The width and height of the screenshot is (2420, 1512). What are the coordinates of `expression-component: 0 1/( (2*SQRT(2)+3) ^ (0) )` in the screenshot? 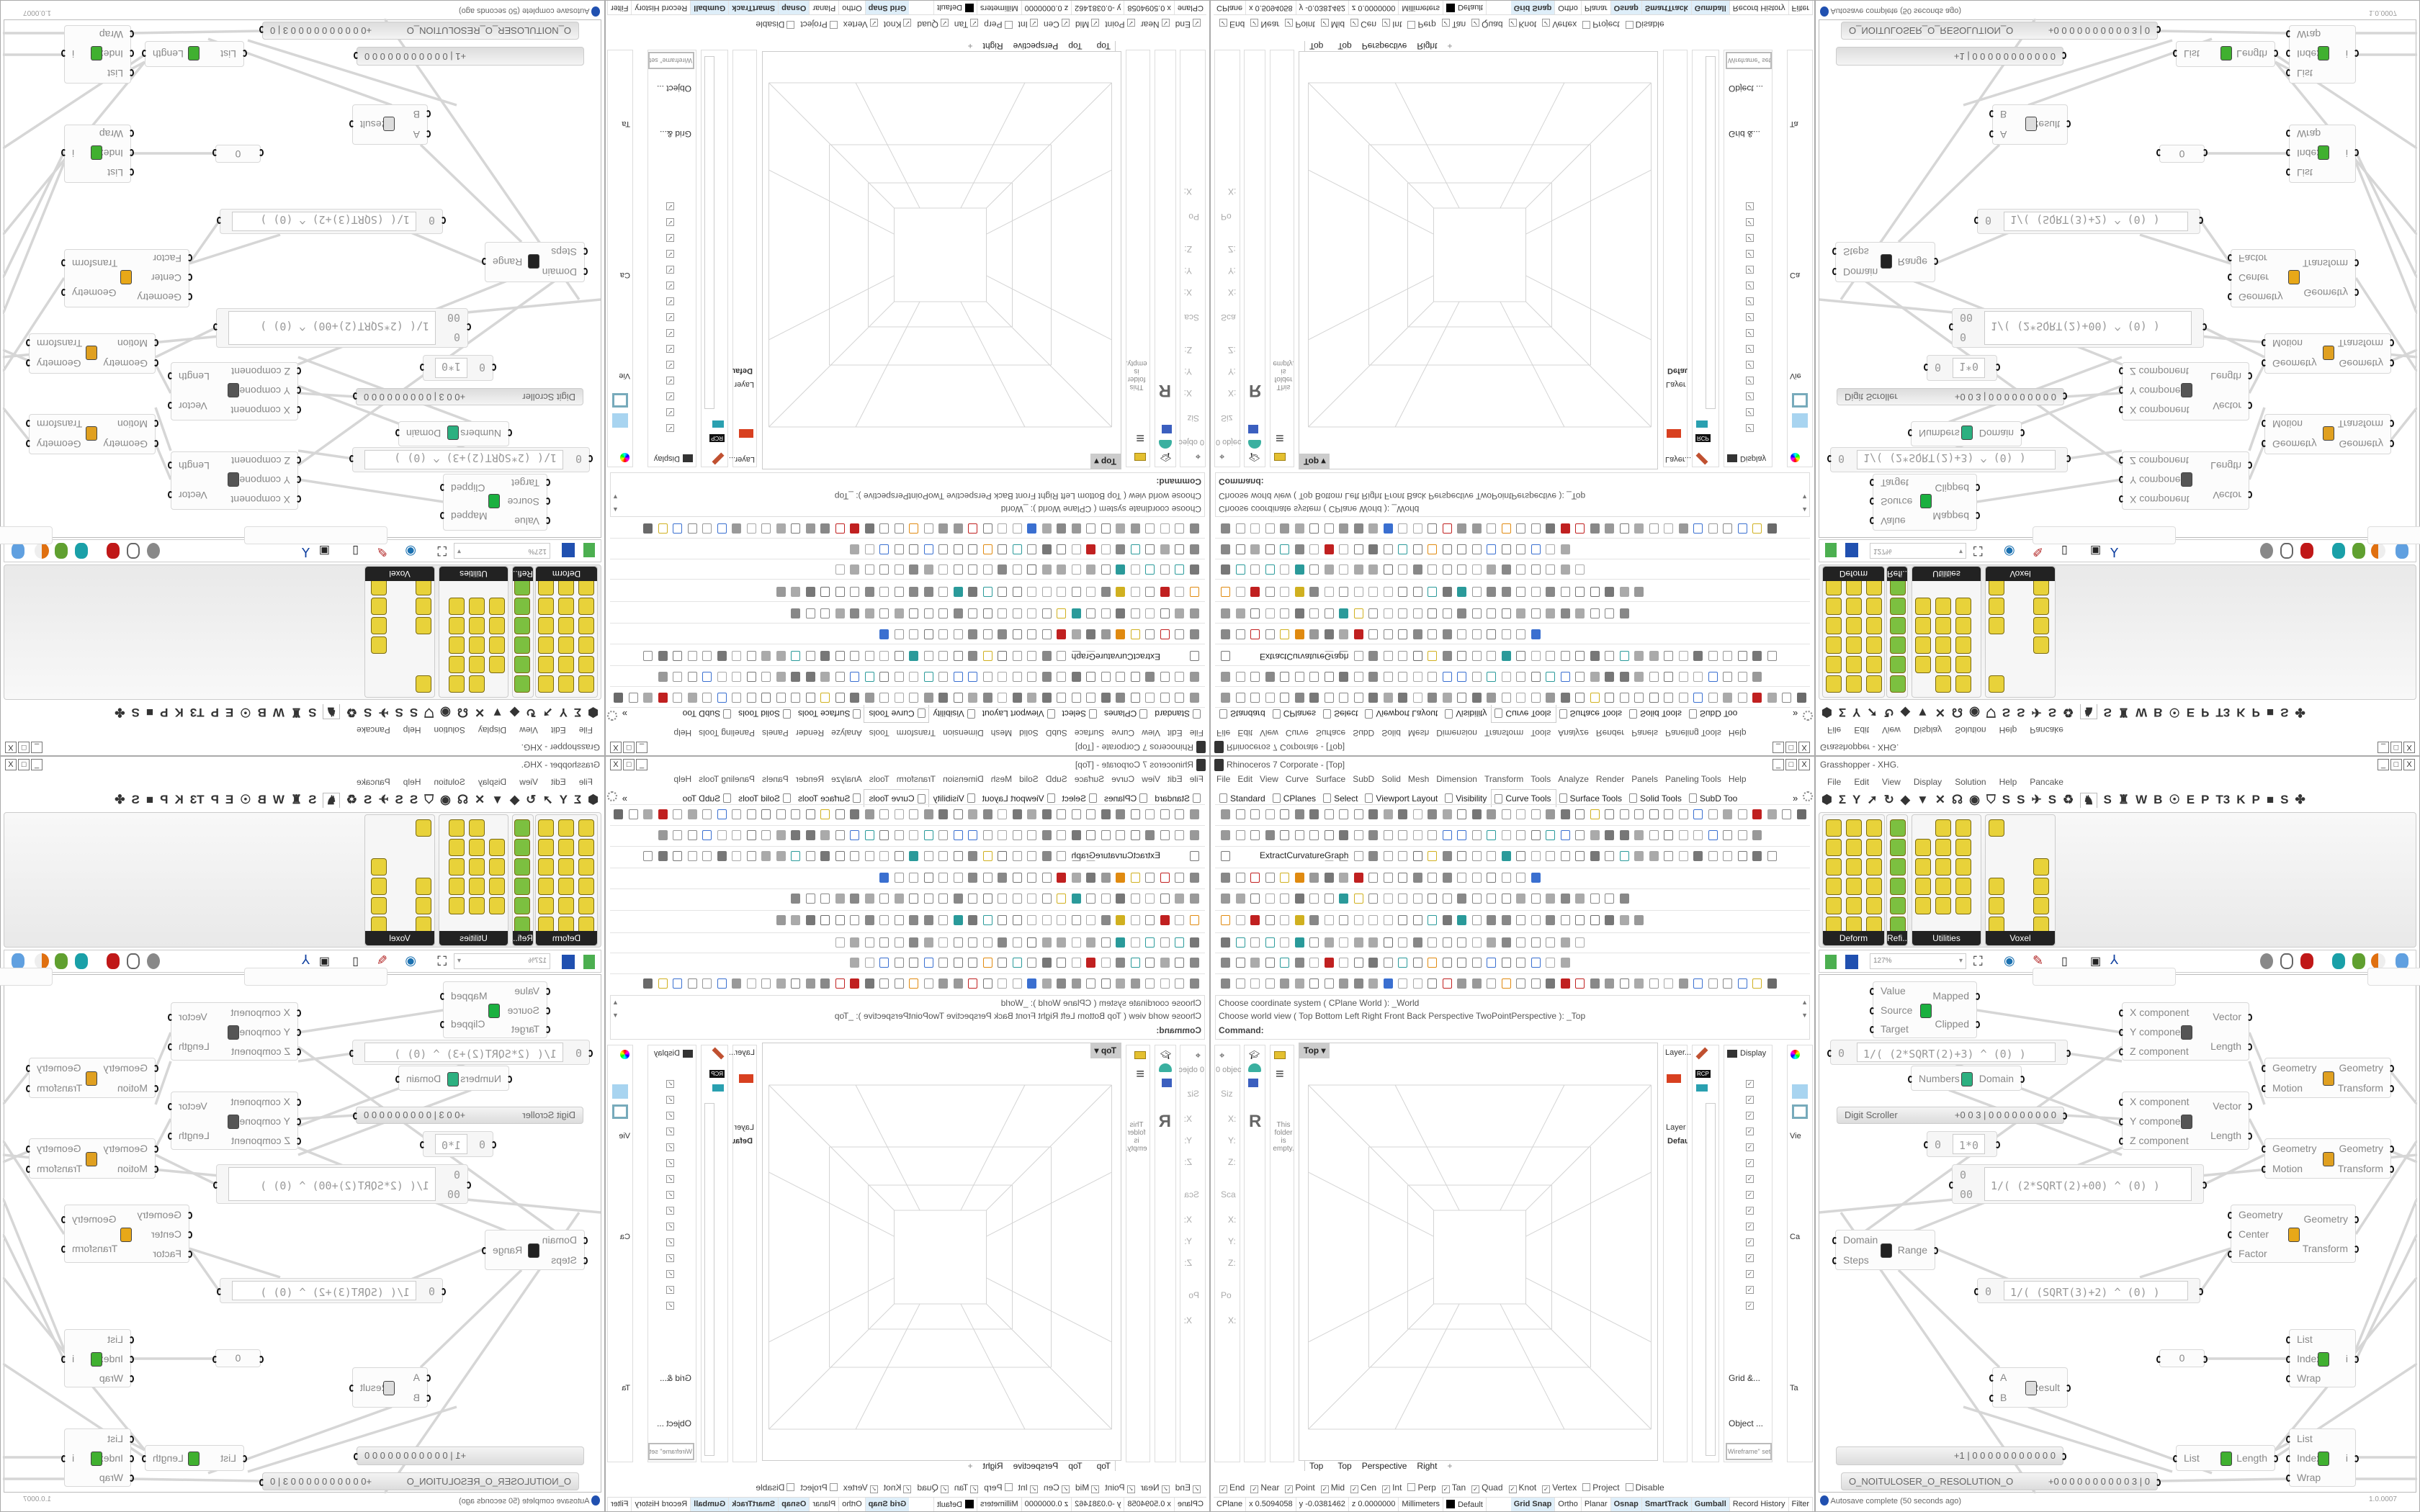 It's located at (471, 459).